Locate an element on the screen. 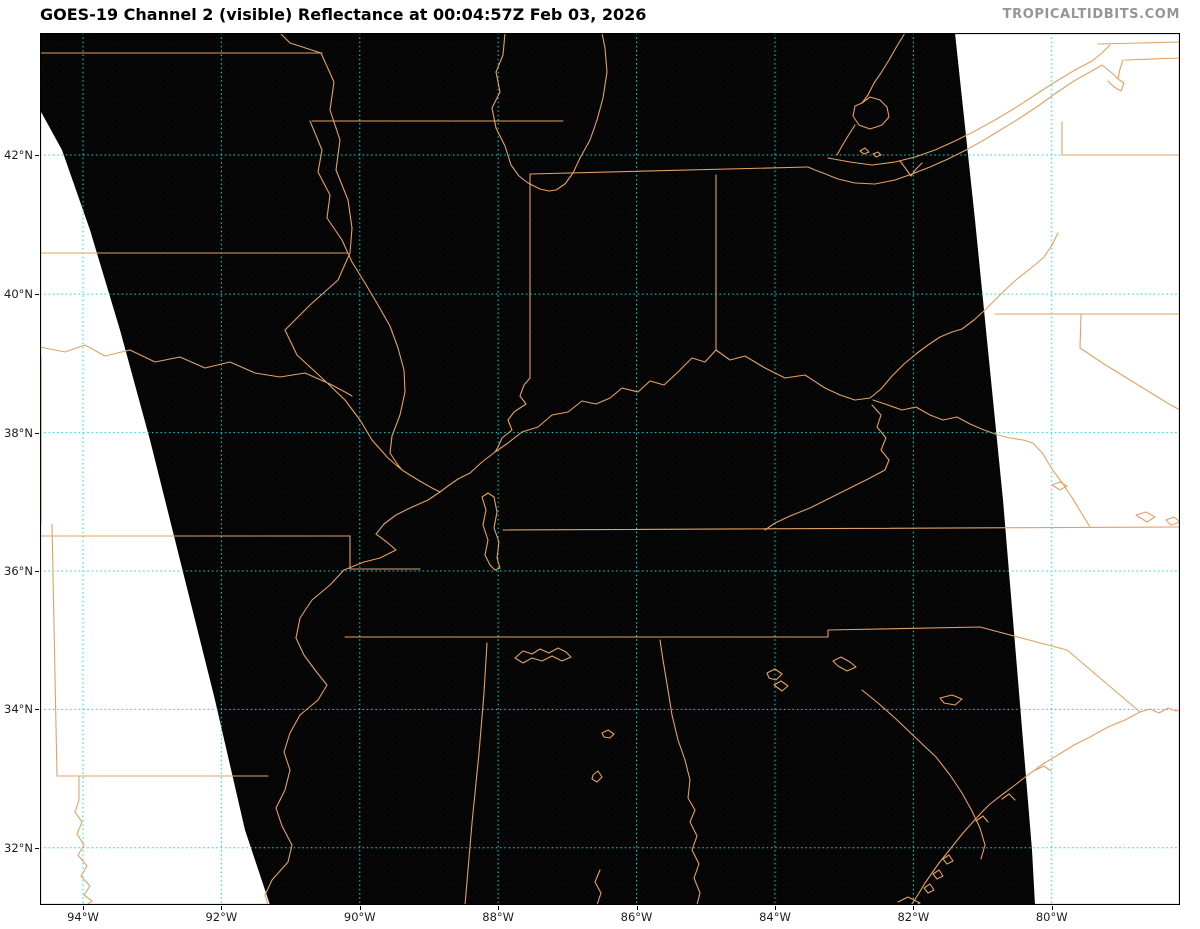  x-tick-label: 84°W is located at coordinates (775, 917).